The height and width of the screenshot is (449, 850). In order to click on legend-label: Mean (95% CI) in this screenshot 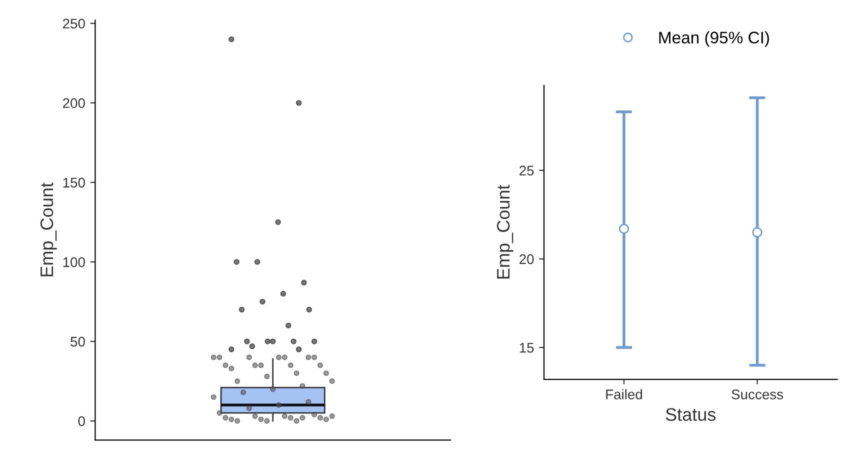, I will do `click(714, 39)`.